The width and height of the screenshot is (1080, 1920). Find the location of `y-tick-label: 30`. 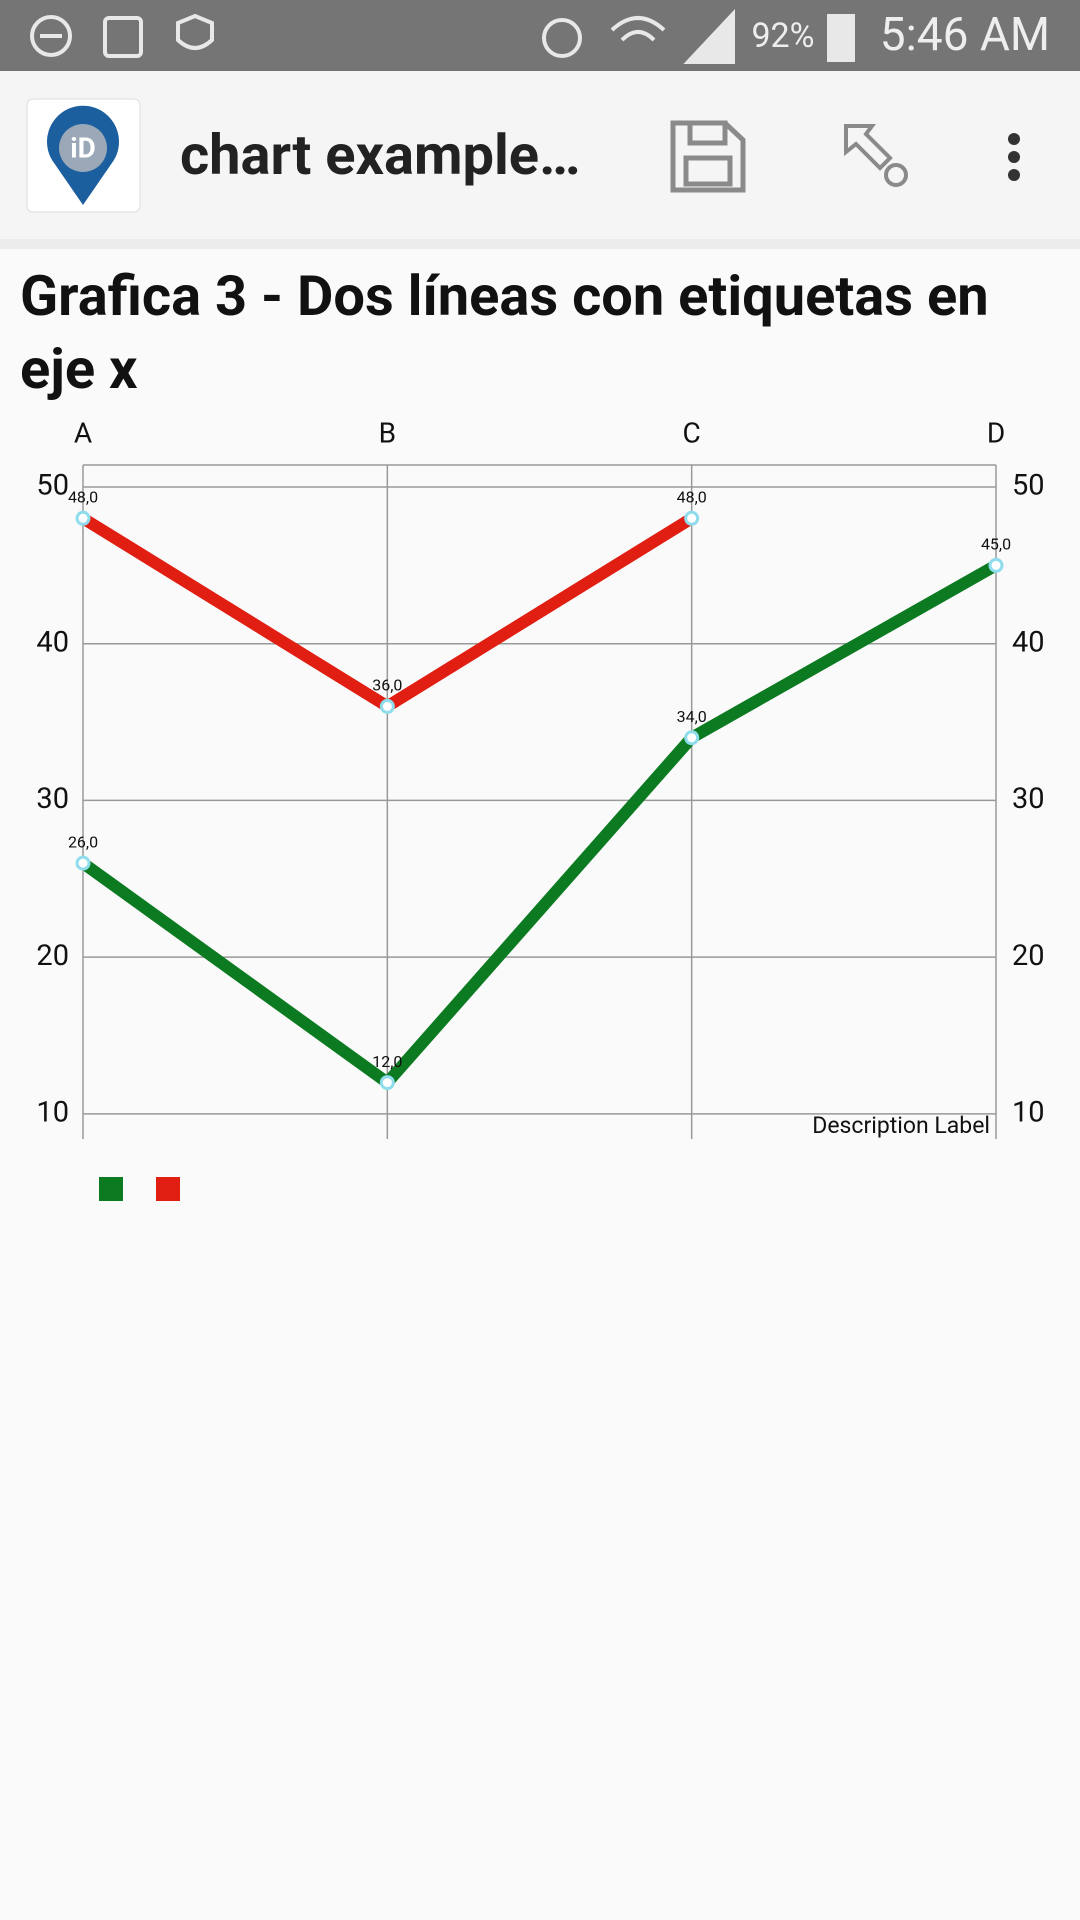

y-tick-label: 30 is located at coordinates (52, 799).